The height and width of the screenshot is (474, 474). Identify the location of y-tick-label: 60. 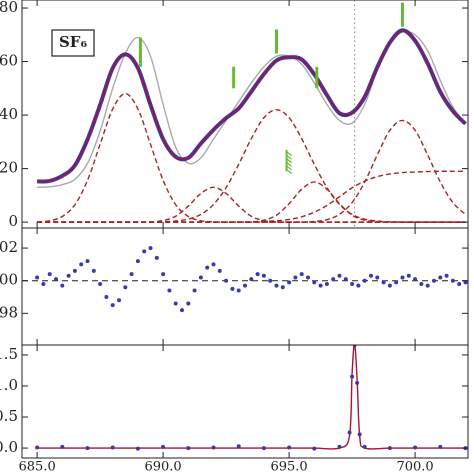
(9, 61).